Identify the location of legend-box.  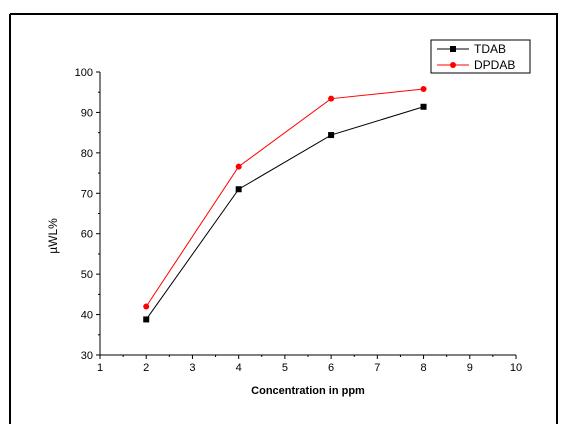
(480, 56).